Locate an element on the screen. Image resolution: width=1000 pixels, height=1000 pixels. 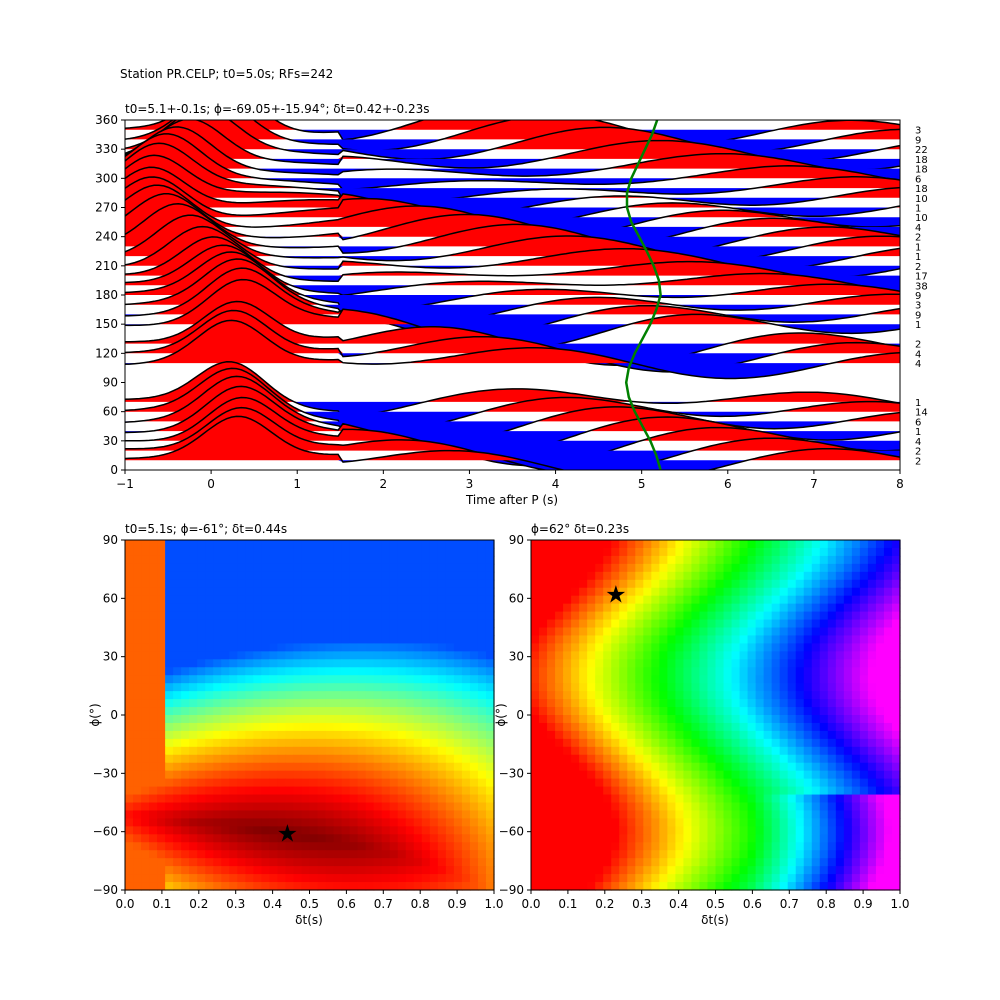
count-label: 4 is located at coordinates (918, 228).